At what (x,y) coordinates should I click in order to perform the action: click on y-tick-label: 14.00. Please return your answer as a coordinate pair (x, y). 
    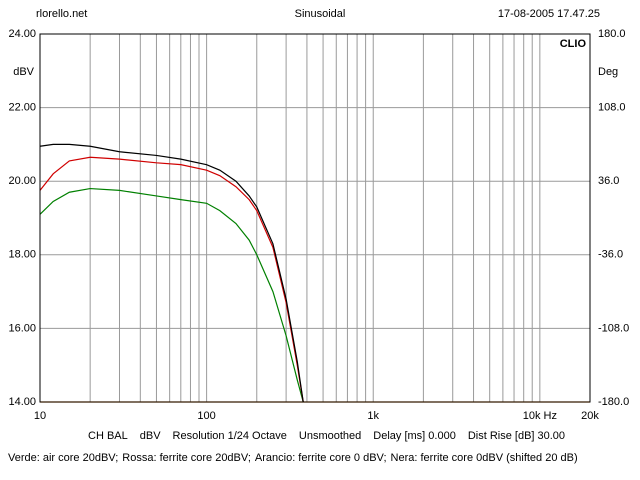
    Looking at the image, I should click on (22, 402).